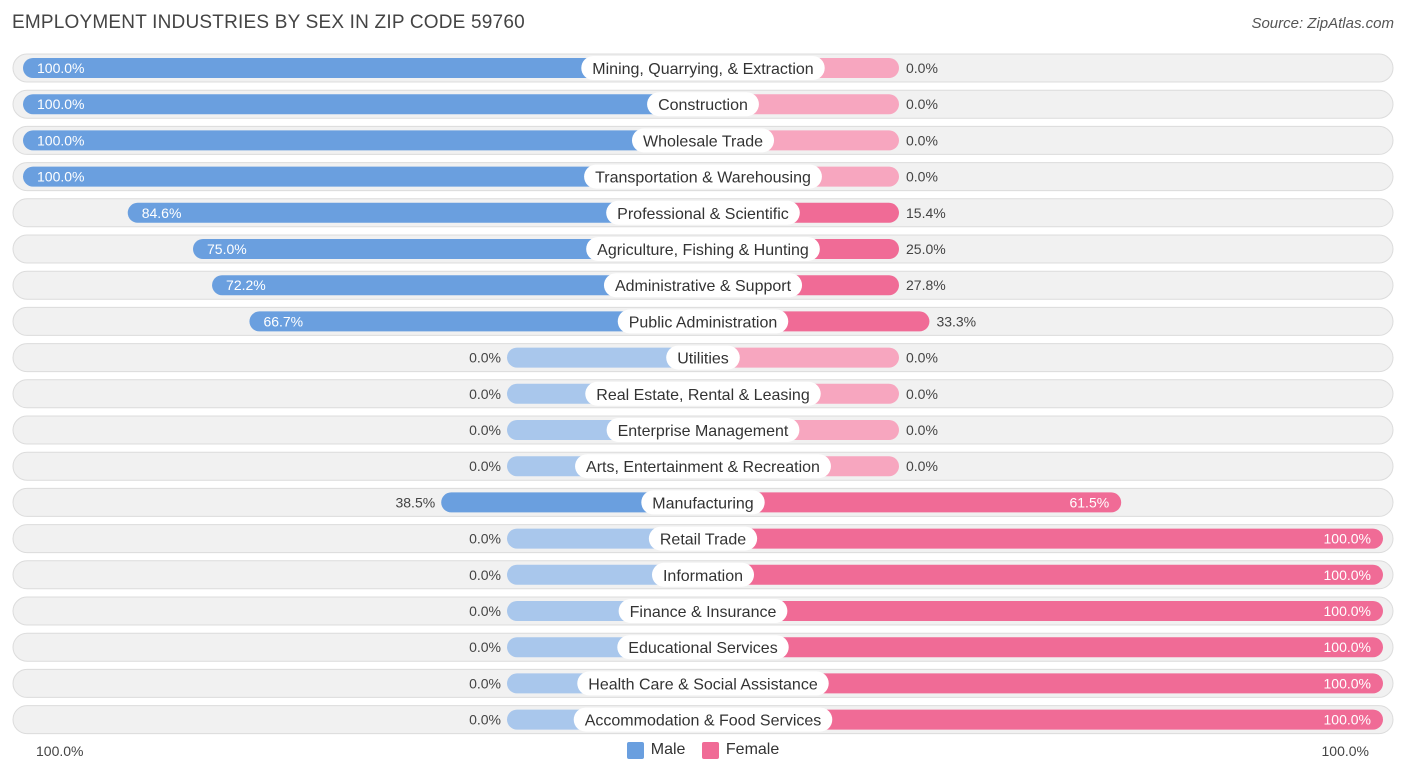 This screenshot has width=1406, height=776. I want to click on value-label-female: 25.0%, so click(926, 249).